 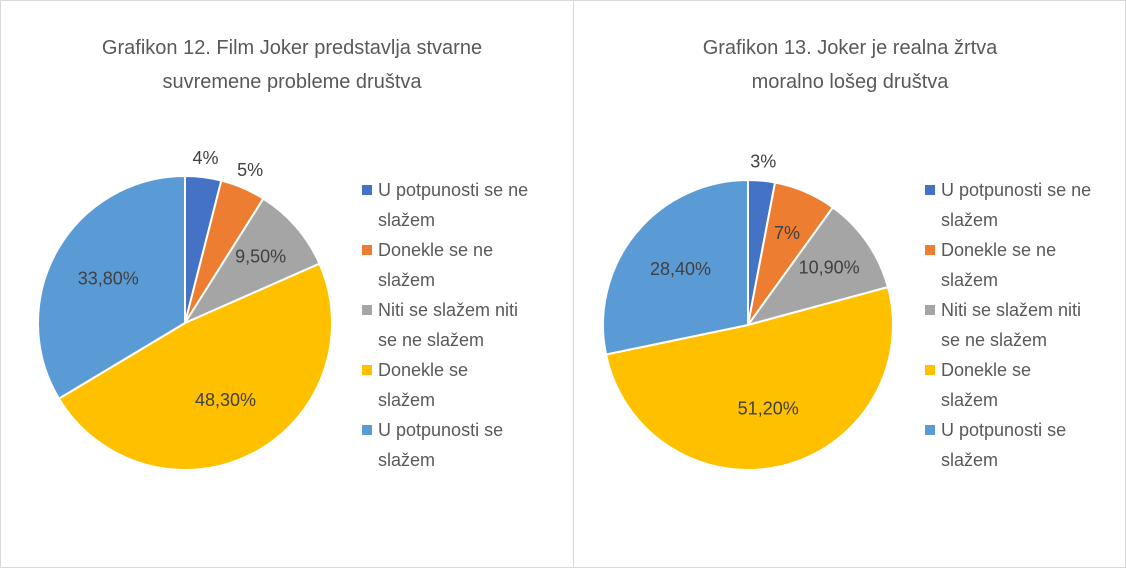 I want to click on data-label: 48,30%, so click(x=225, y=400).